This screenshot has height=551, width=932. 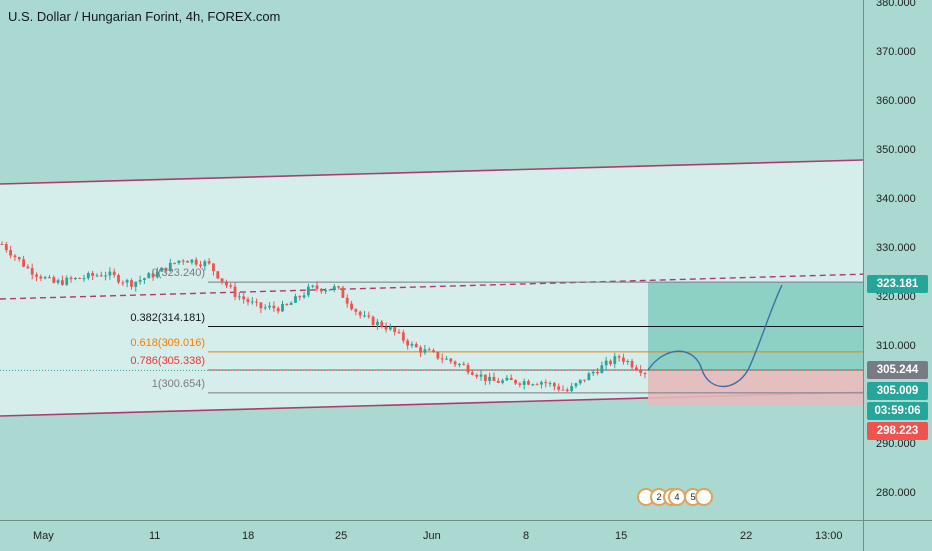 What do you see at coordinates (896, 100) in the screenshot?
I see `price-tick-label: 360.000` at bounding box center [896, 100].